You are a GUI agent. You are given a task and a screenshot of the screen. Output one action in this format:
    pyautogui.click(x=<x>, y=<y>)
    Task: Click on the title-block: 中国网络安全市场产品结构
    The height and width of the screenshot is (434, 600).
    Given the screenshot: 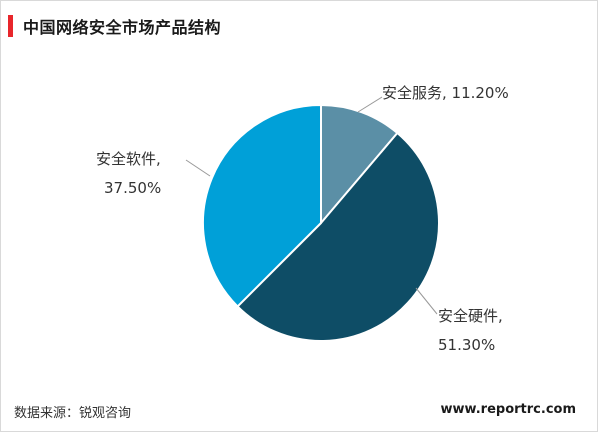 What is the action you would take?
    pyautogui.click(x=114, y=26)
    